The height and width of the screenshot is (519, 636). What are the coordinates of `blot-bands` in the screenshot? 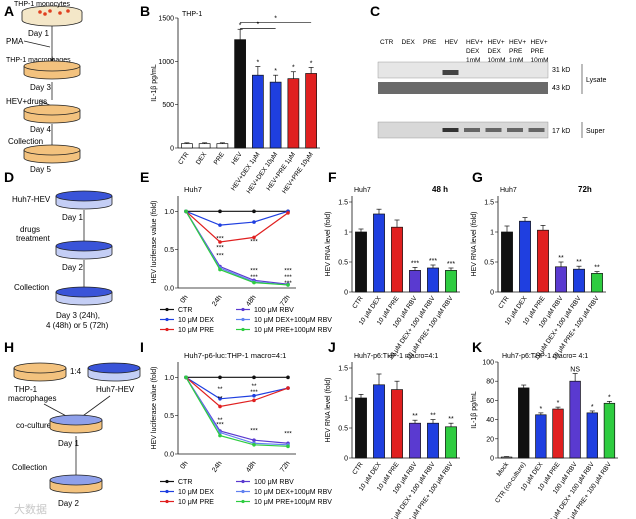 It's located at (493, 101).